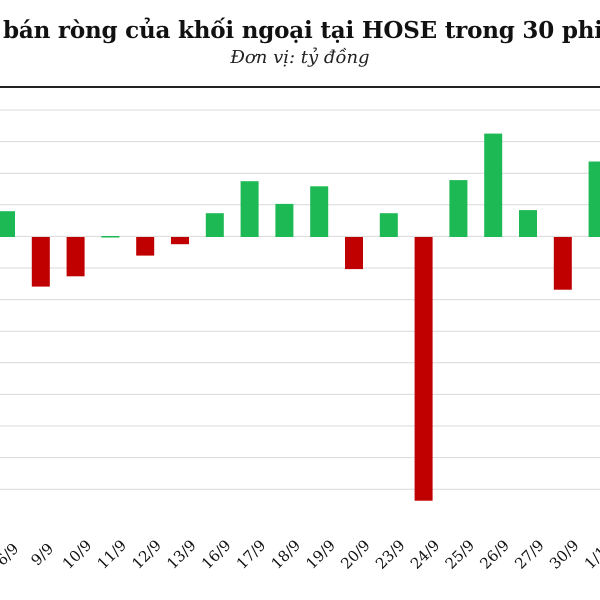 The height and width of the screenshot is (600, 600). I want to click on bar-12/9, so click(145, 246).